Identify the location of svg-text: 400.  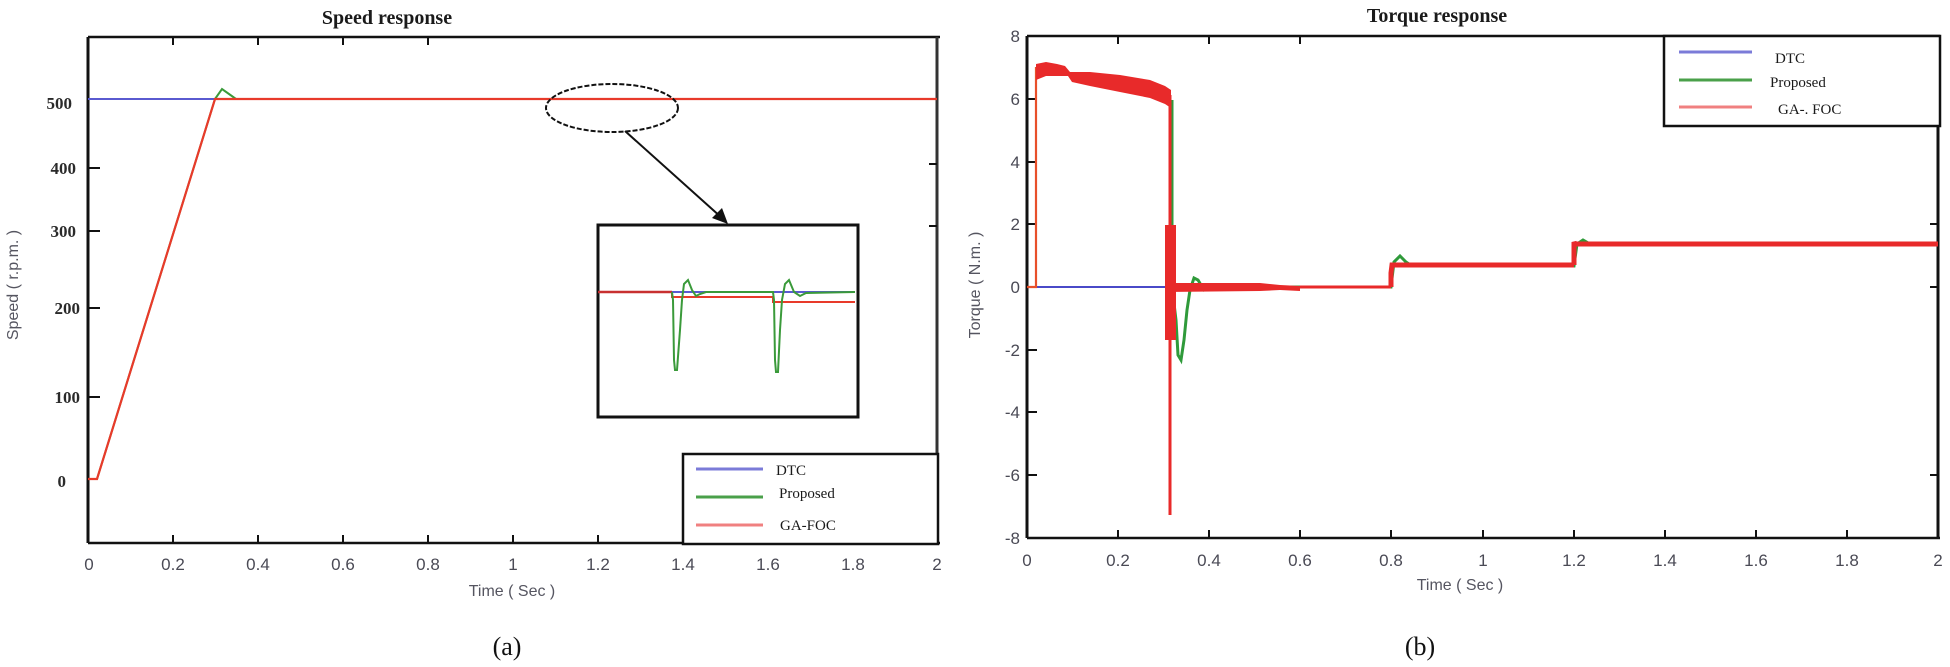
(64, 168).